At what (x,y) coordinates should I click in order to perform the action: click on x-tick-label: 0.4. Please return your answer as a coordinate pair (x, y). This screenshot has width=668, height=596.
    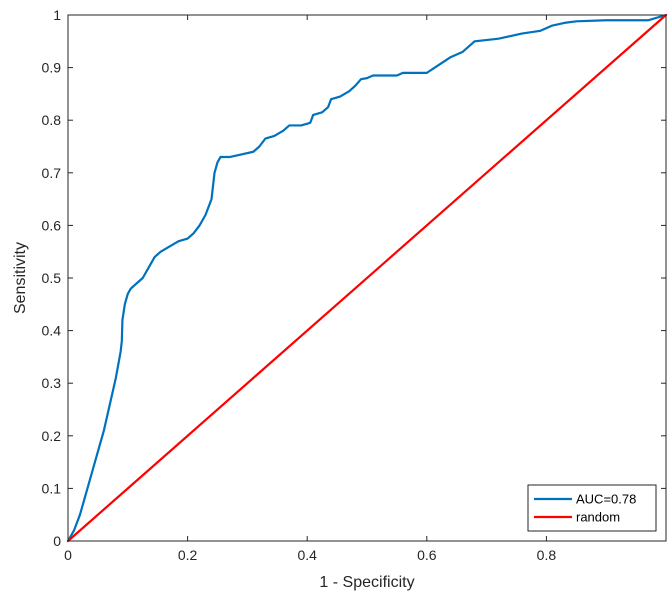
    Looking at the image, I should click on (307, 555).